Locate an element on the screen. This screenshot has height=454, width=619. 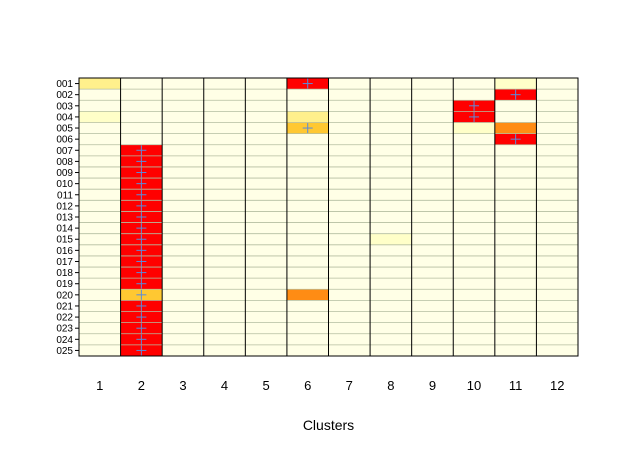
heatmap-cell-r012-c12 is located at coordinates (557, 206).